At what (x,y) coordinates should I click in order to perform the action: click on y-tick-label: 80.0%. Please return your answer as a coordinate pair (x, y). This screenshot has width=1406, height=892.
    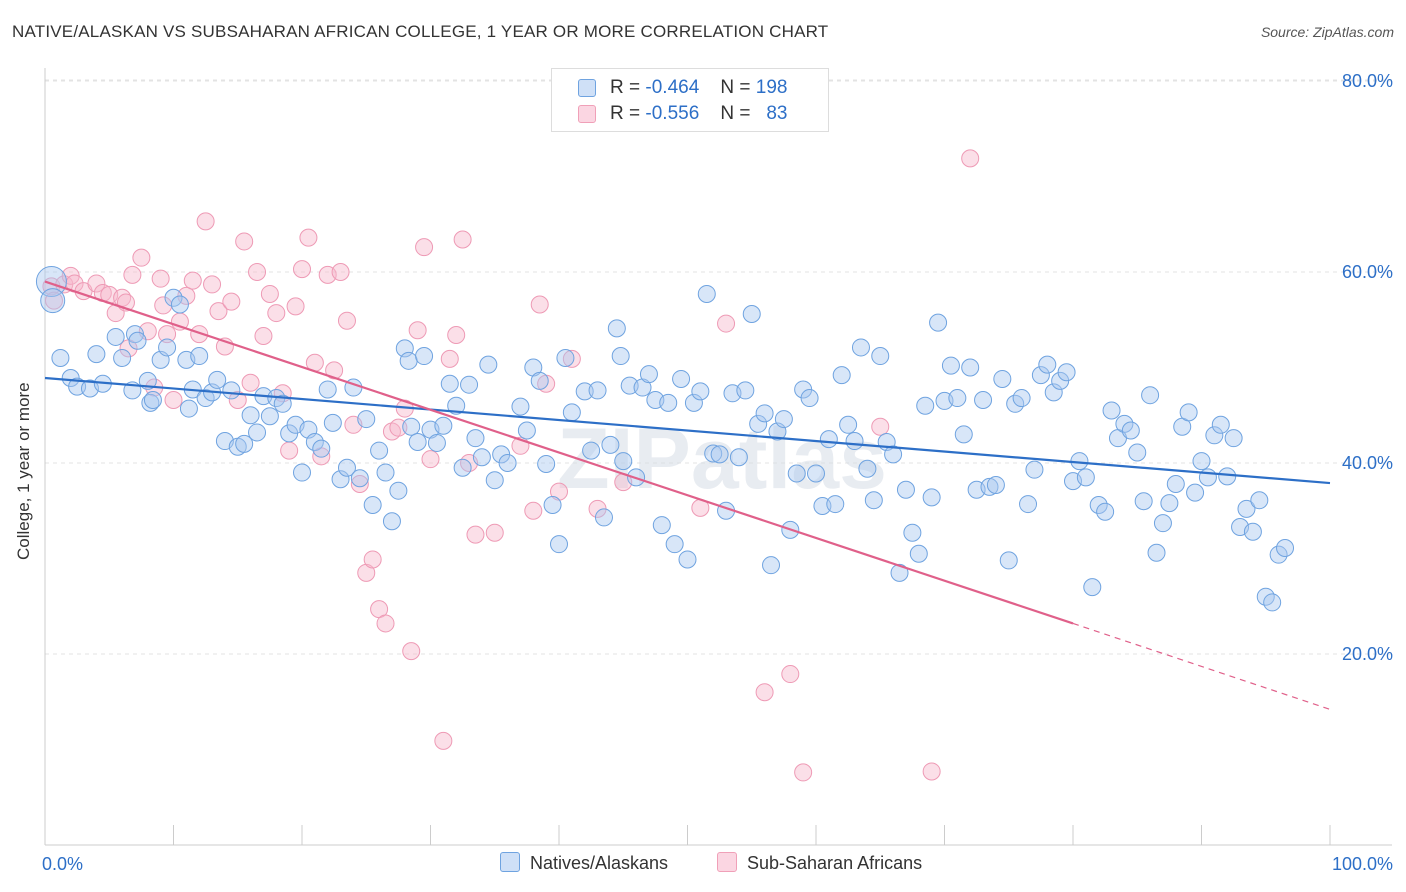
    Looking at the image, I should click on (1367, 81).